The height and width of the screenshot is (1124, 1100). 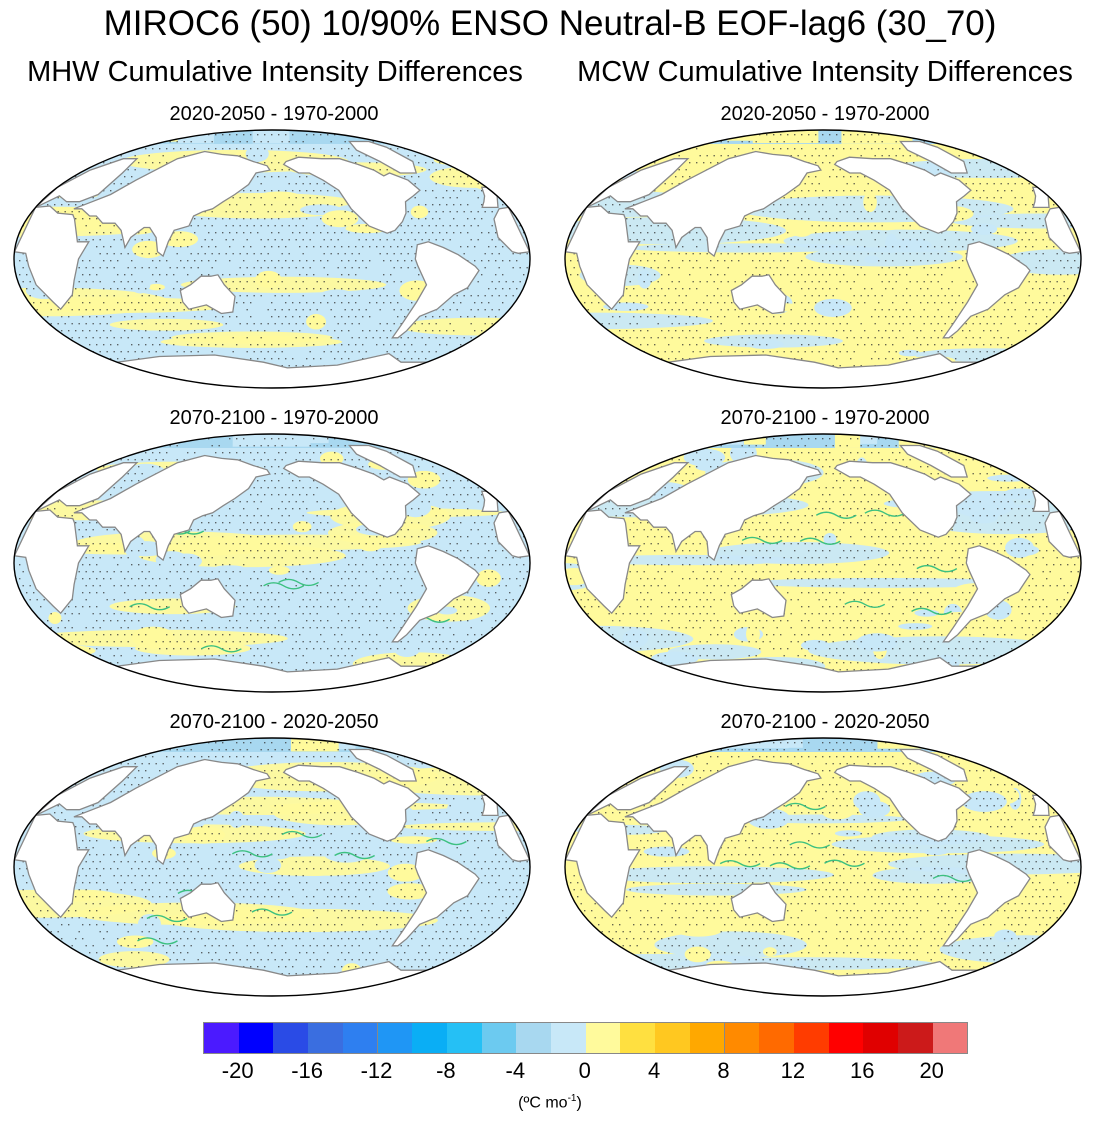 I want to click on panel-label-mhw-3: 2070-2100 - 2020-2050, so click(x=274, y=722).